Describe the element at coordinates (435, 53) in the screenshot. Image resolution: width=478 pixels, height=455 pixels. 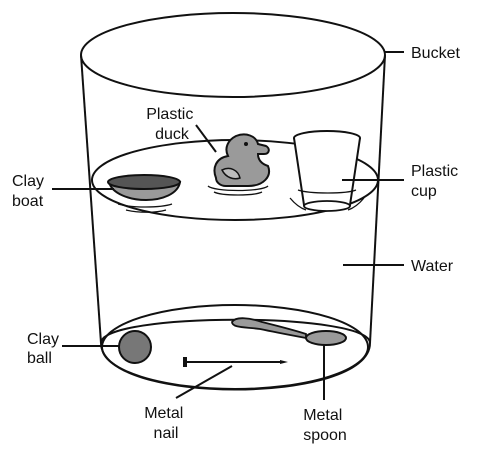
I see `bucket-label: Bucket` at that location.